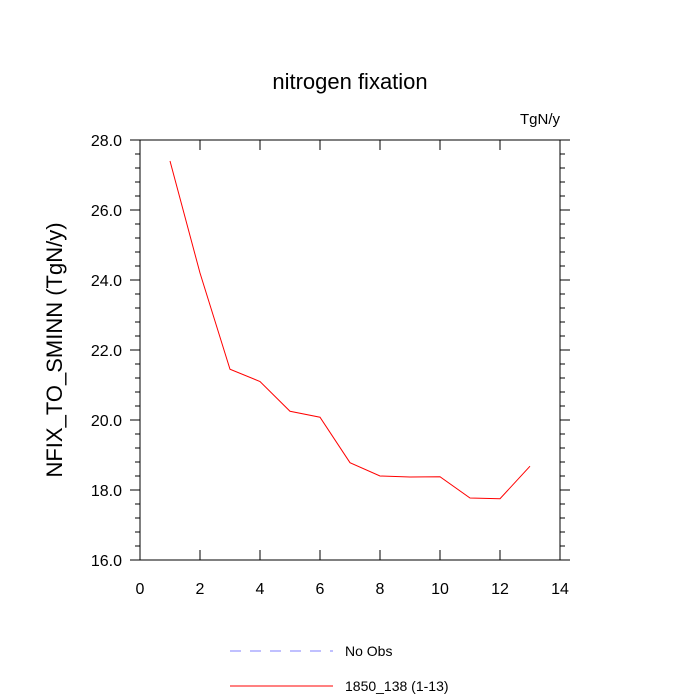 This screenshot has height=700, width=700. What do you see at coordinates (500, 589) in the screenshot?
I see `x-tick-label: 12` at bounding box center [500, 589].